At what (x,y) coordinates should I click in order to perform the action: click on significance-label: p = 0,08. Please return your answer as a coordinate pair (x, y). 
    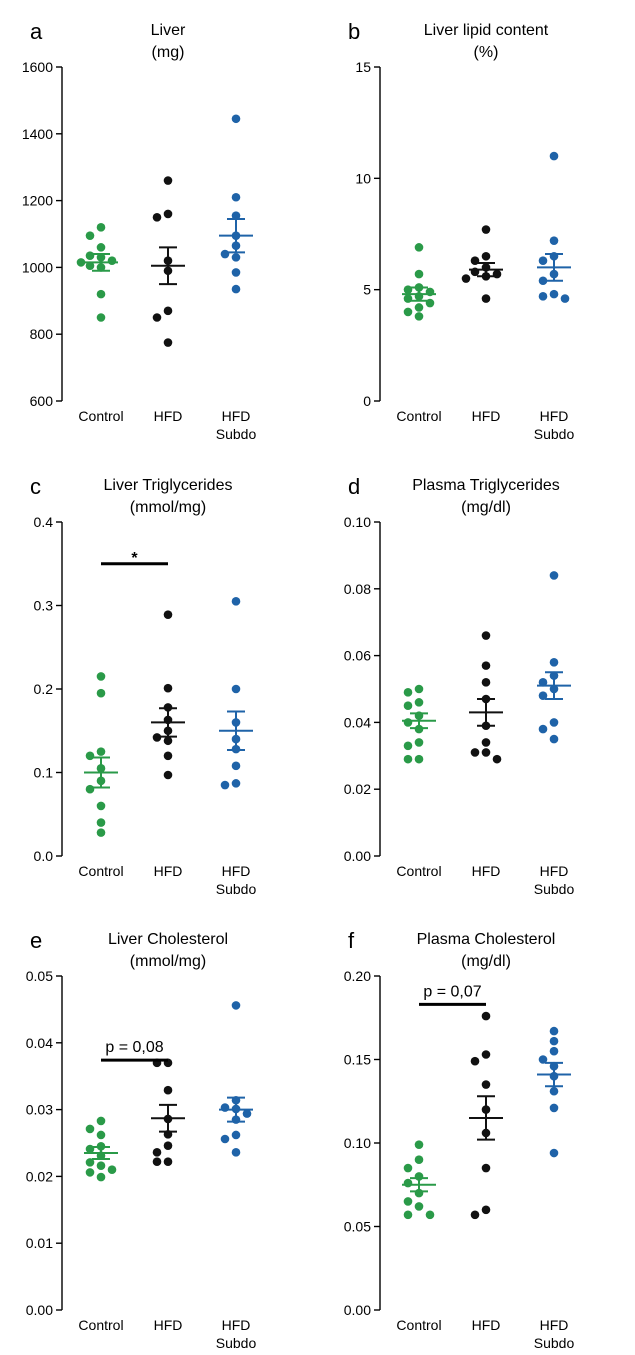
    Looking at the image, I should click on (134, 1047).